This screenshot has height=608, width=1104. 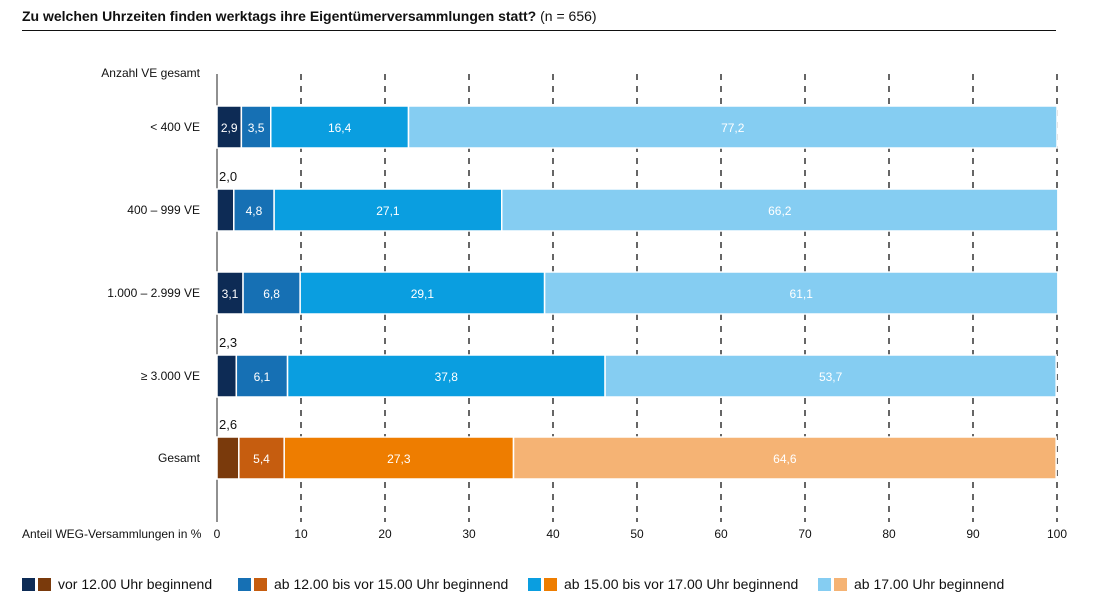 I want to click on x-tick-label: 80, so click(x=889, y=534).